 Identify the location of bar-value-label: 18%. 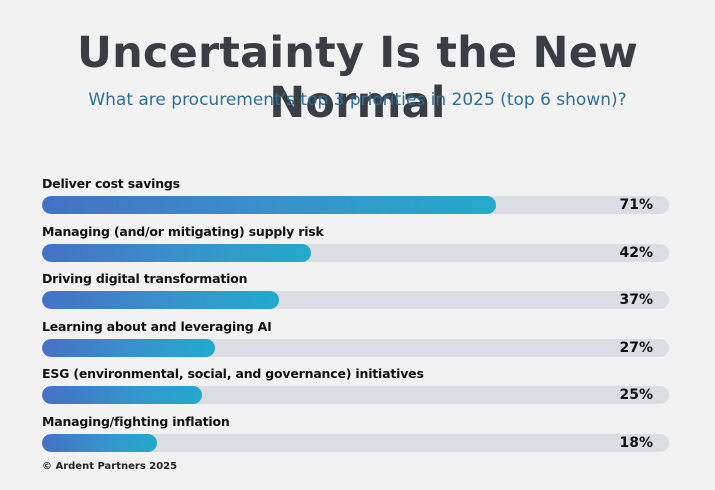
(636, 442).